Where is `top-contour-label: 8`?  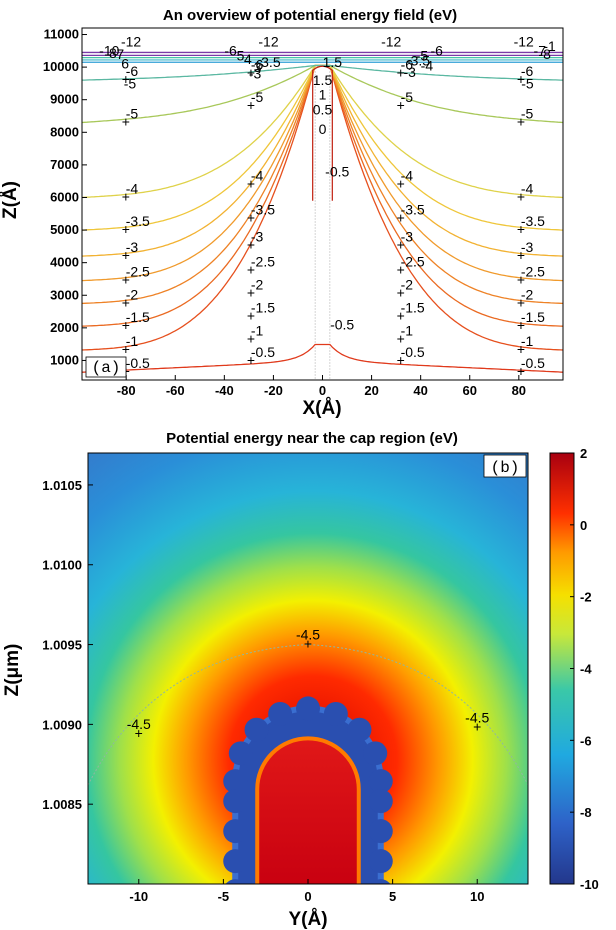 top-contour-label: 8 is located at coordinates (113, 53).